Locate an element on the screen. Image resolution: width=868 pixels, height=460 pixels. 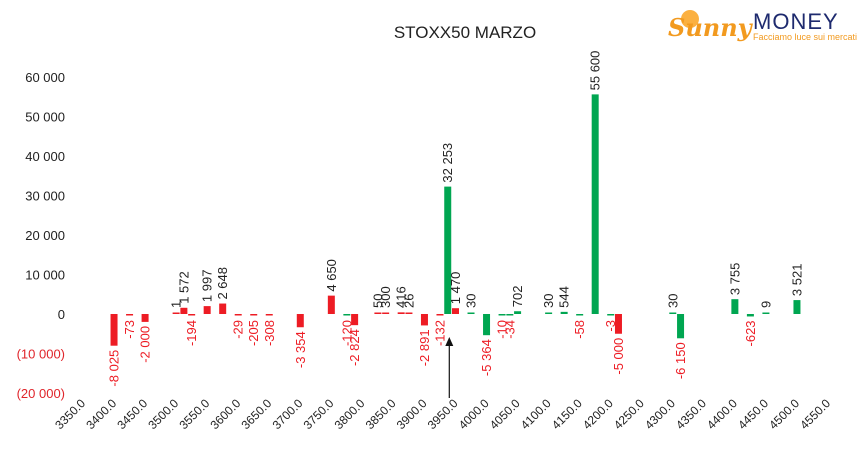
data-label: -5 364 is located at coordinates (486, 357).